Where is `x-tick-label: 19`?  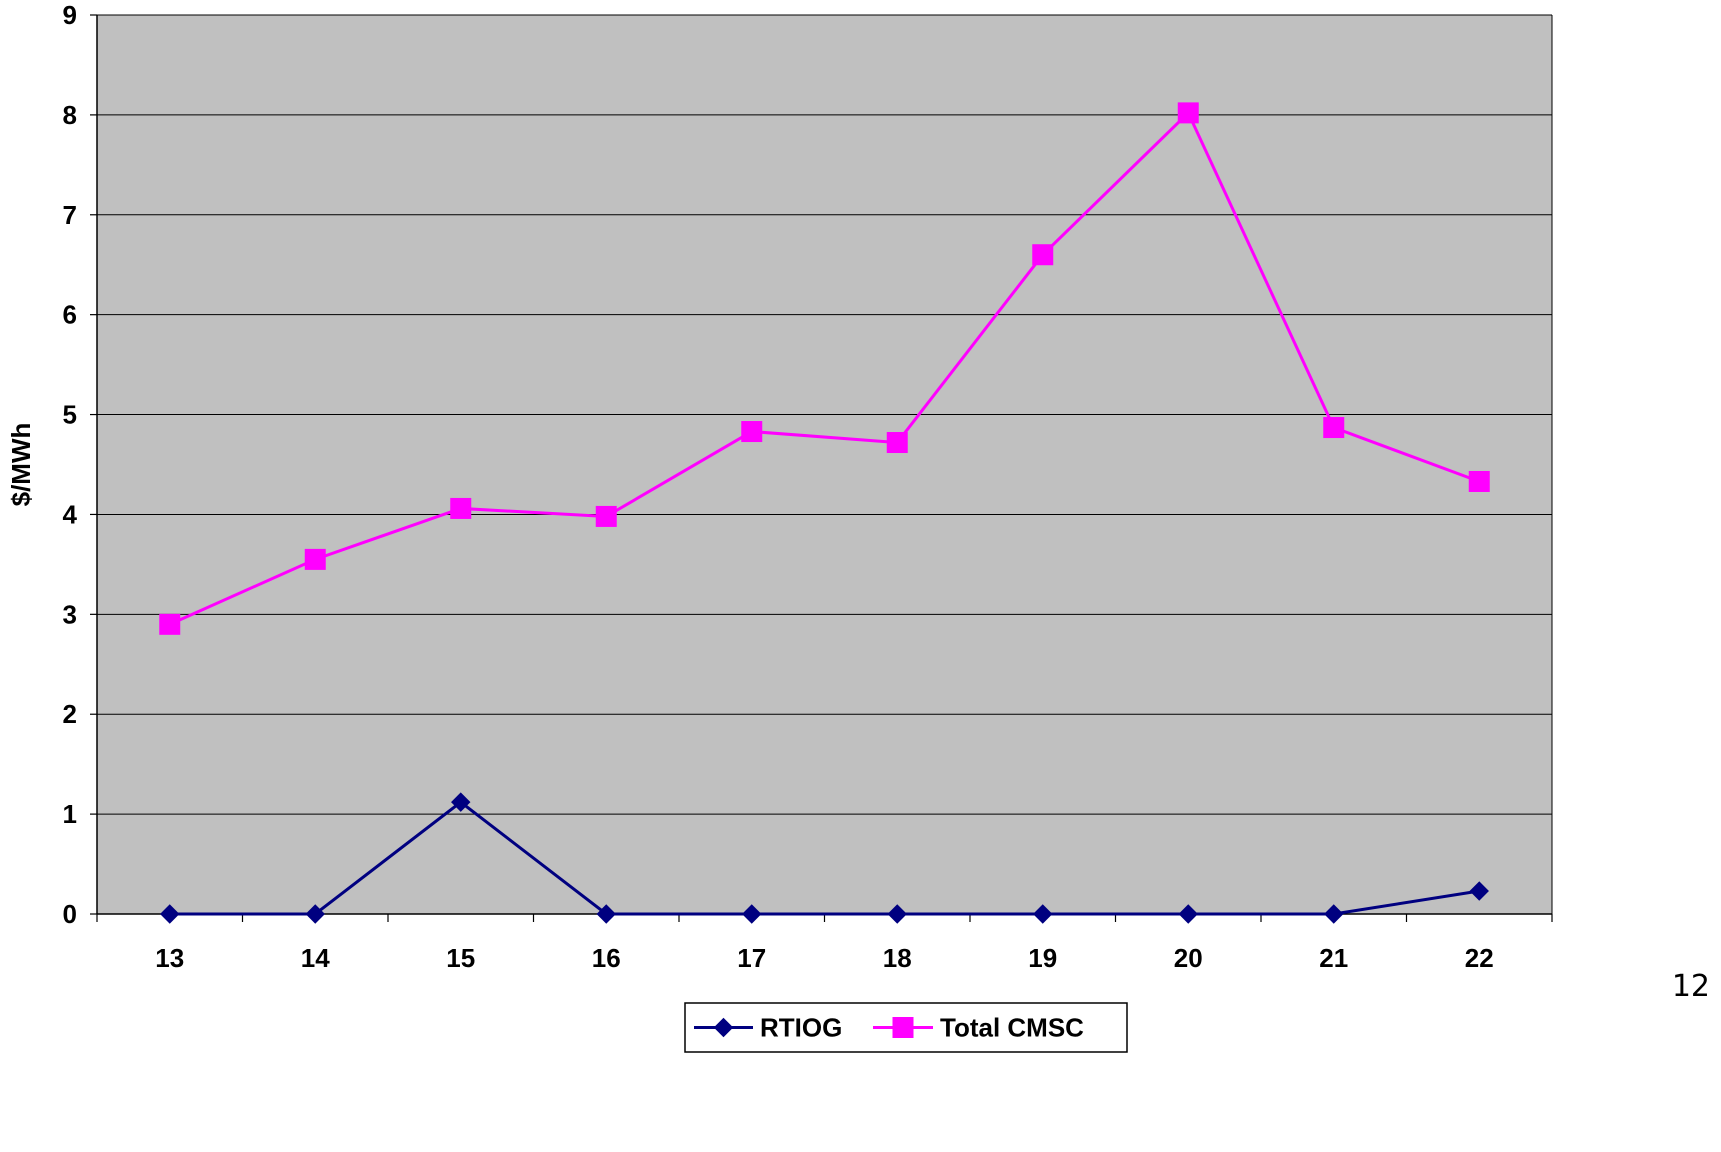
x-tick-label: 19 is located at coordinates (1042, 958).